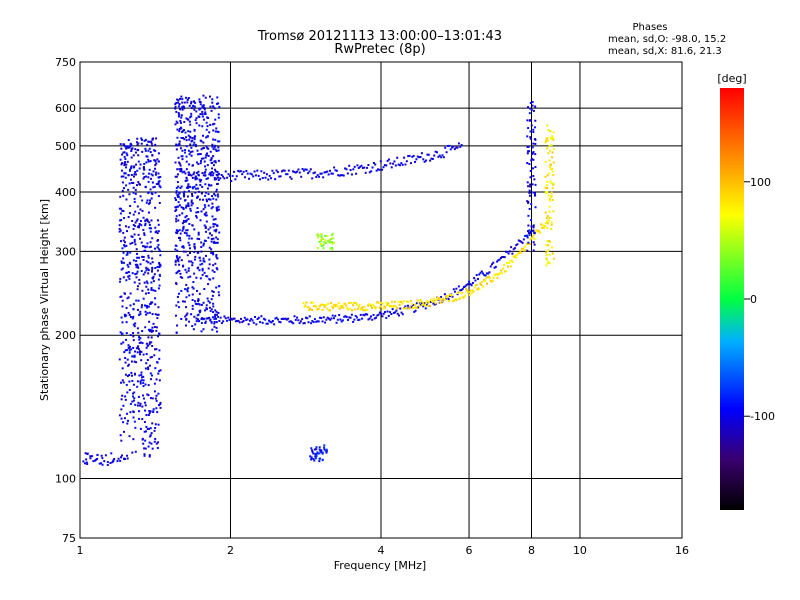  Describe the element at coordinates (65, 479) in the screenshot. I see `y-tick-label: 100` at that location.